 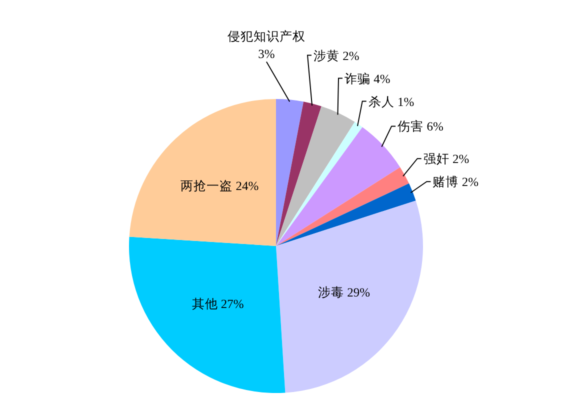 What do you see at coordinates (367, 79) in the screenshot?
I see `slice-label: 诈骗 4%` at bounding box center [367, 79].